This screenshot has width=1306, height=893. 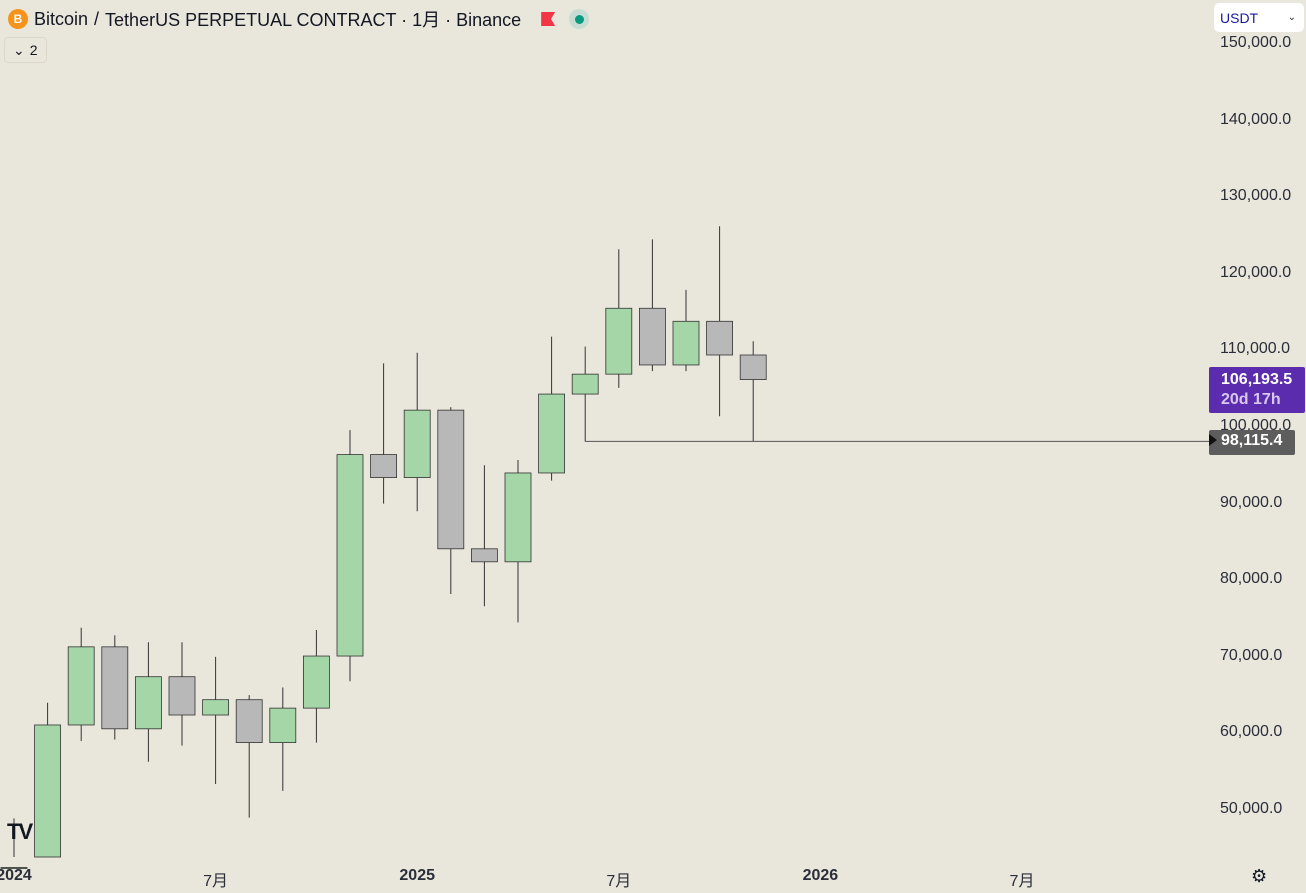 I want to click on indicators-count: 2, so click(x=33, y=50).